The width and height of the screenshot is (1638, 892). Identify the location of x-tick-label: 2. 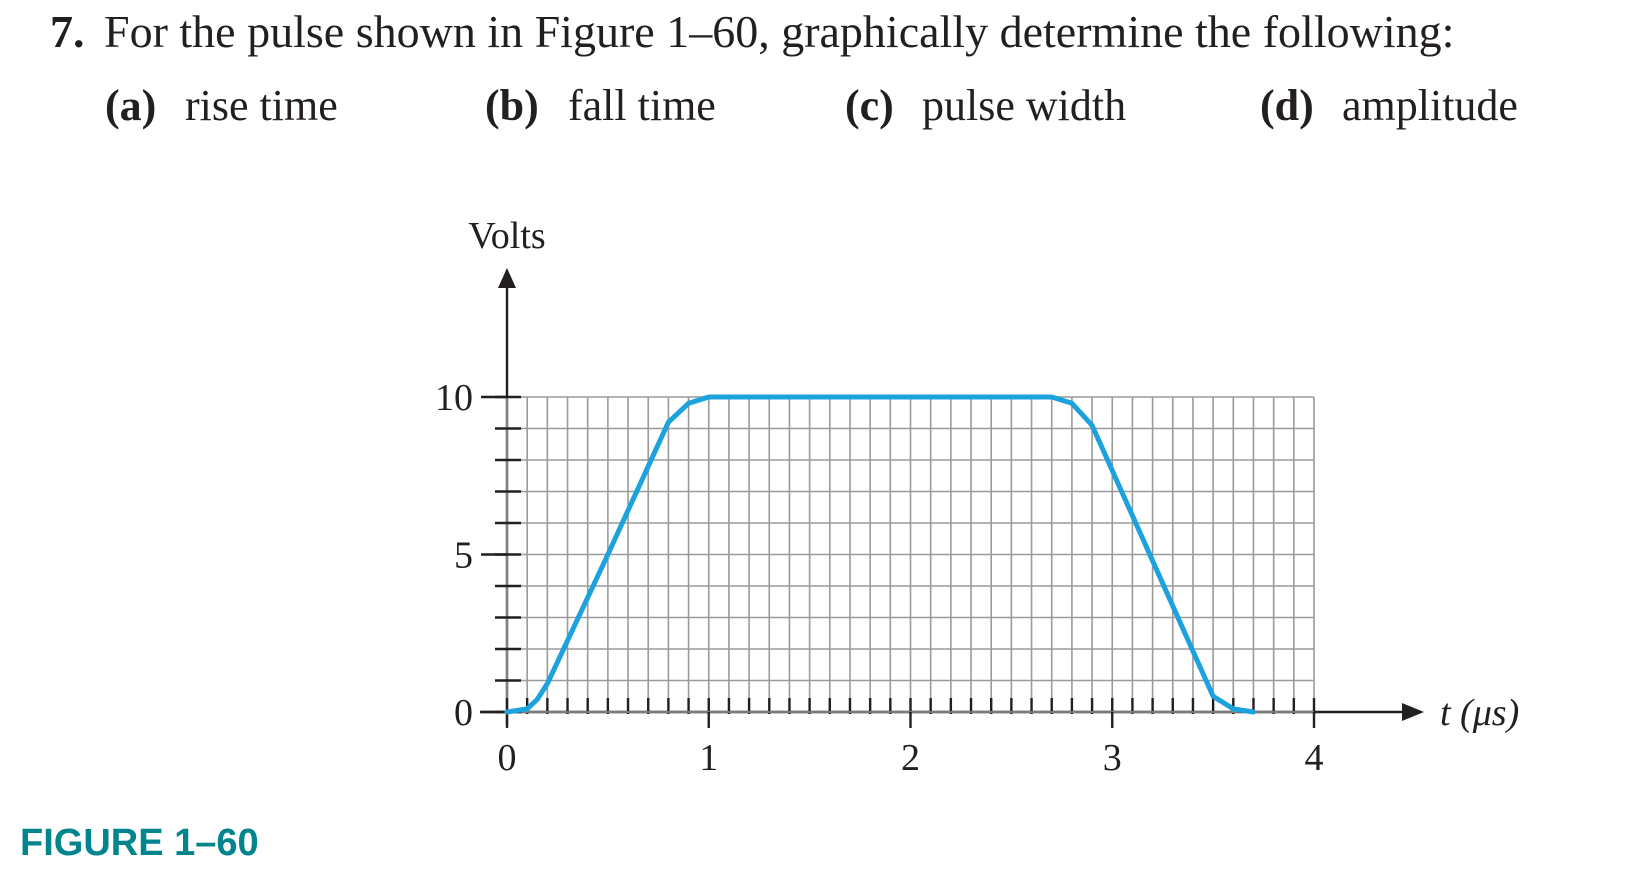
(910, 758).